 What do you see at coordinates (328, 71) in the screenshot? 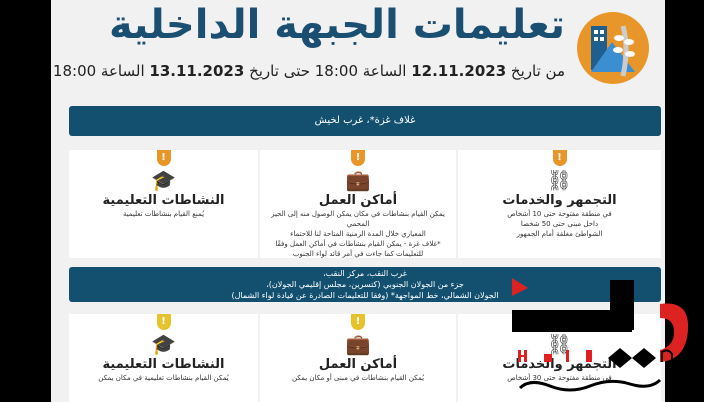
I see `date-to-label: الساعة 18:00 حتى تاريخ` at bounding box center [328, 71].